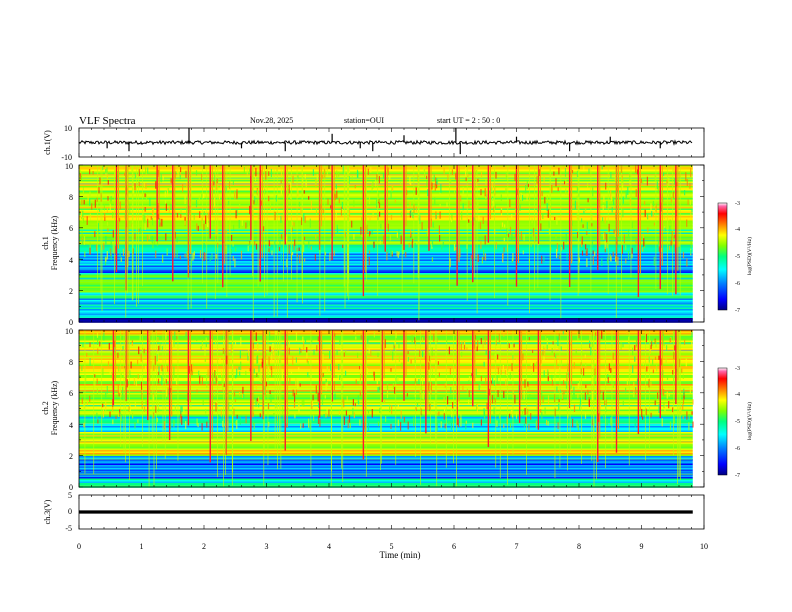 The image size is (792, 612). What do you see at coordinates (45, 243) in the screenshot?
I see `ch1-channel-label: ch.1` at bounding box center [45, 243].